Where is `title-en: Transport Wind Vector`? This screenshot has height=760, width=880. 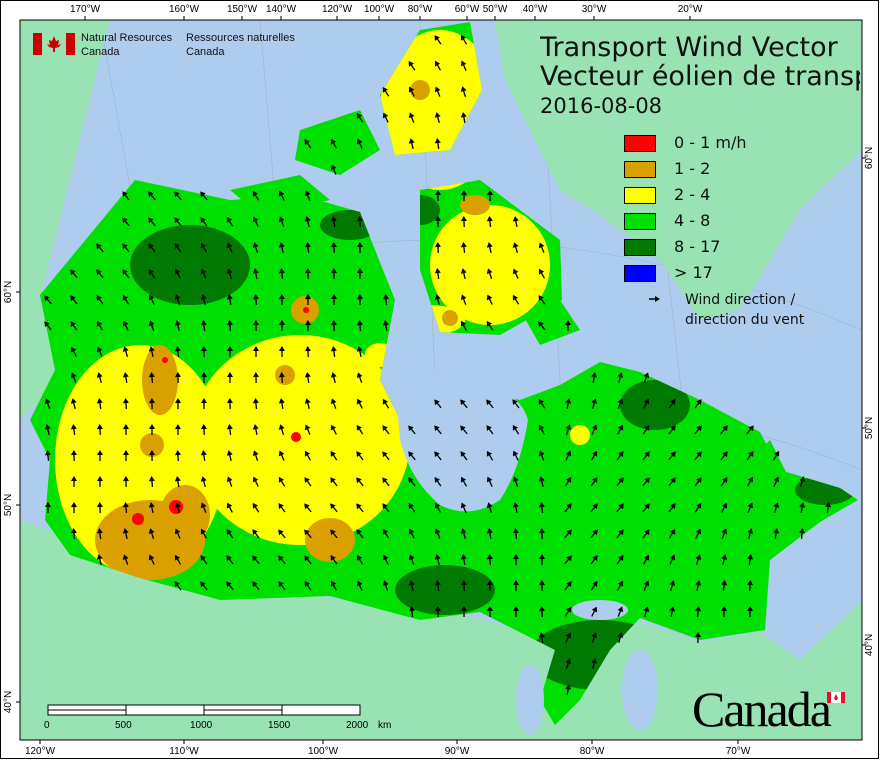 title-en: Transport Wind Vector is located at coordinates (689, 47).